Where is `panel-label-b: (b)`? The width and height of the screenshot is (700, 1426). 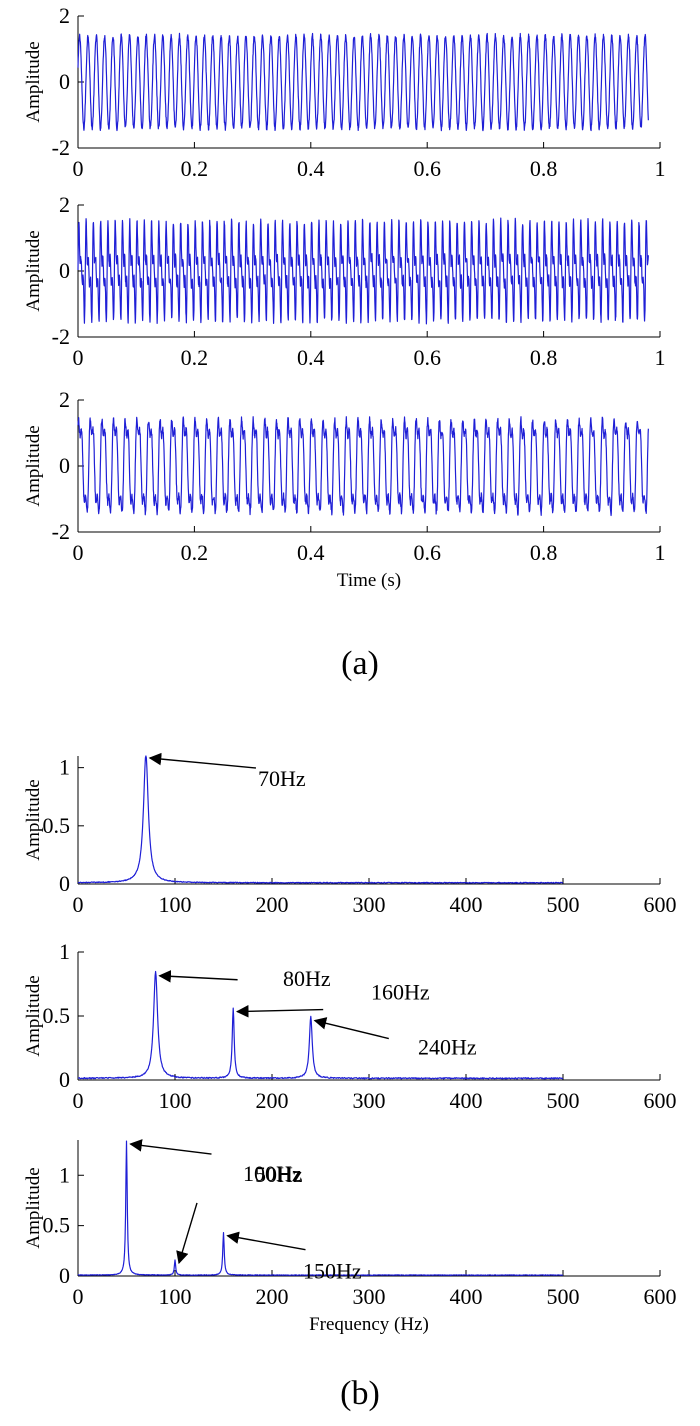 panel-label-b: (b) is located at coordinates (360, 1393).